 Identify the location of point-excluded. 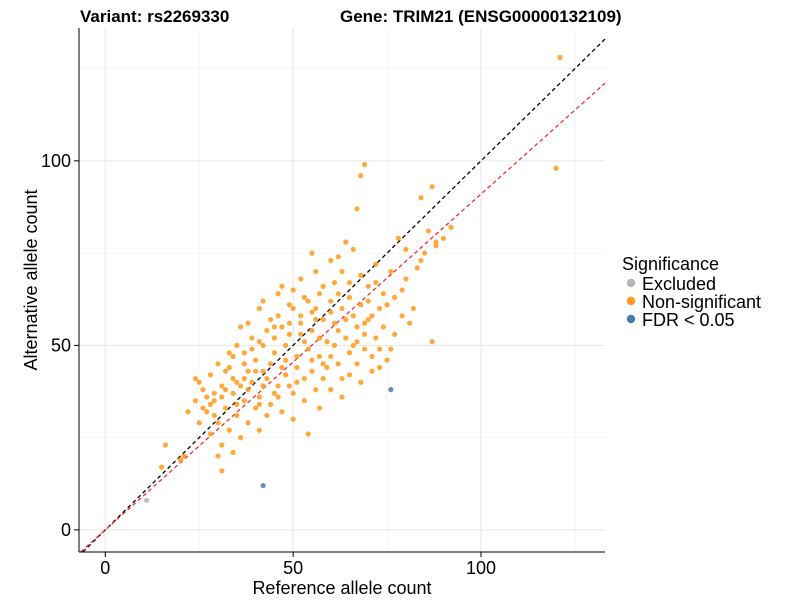
(147, 500).